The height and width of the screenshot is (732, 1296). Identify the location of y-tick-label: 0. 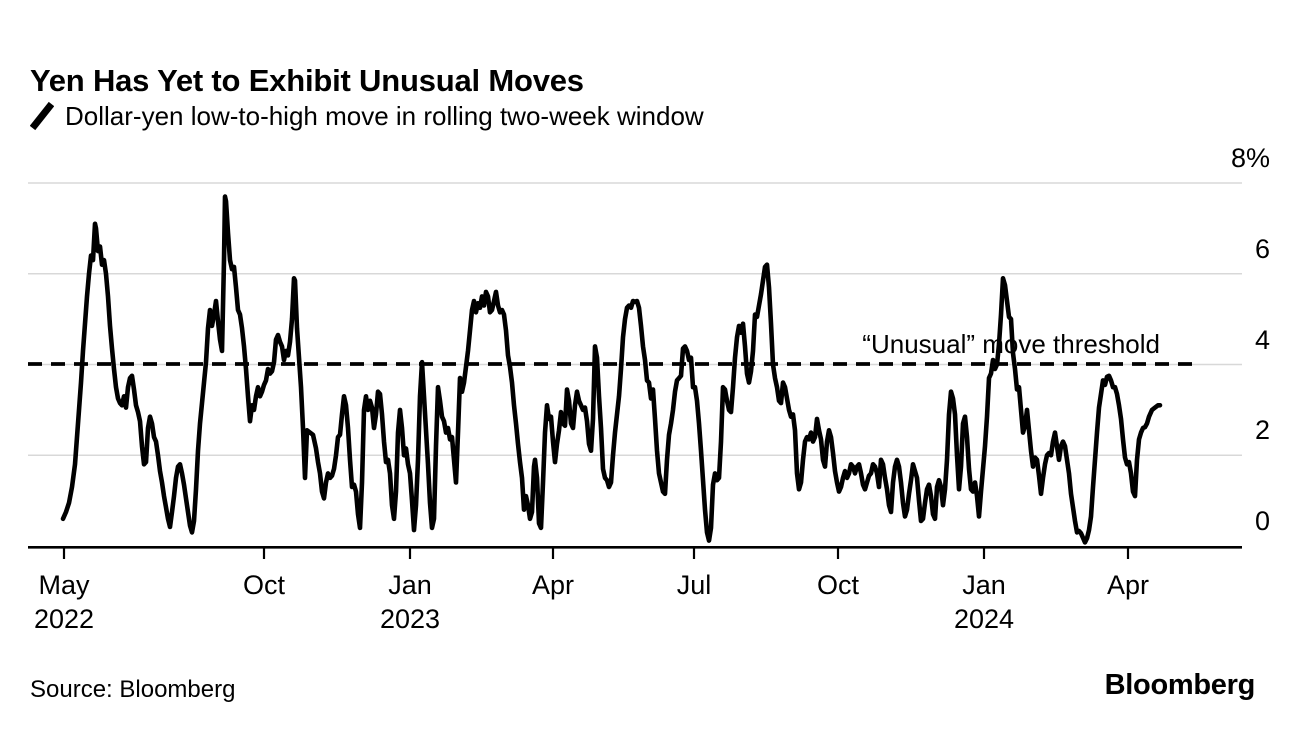
(1262, 521).